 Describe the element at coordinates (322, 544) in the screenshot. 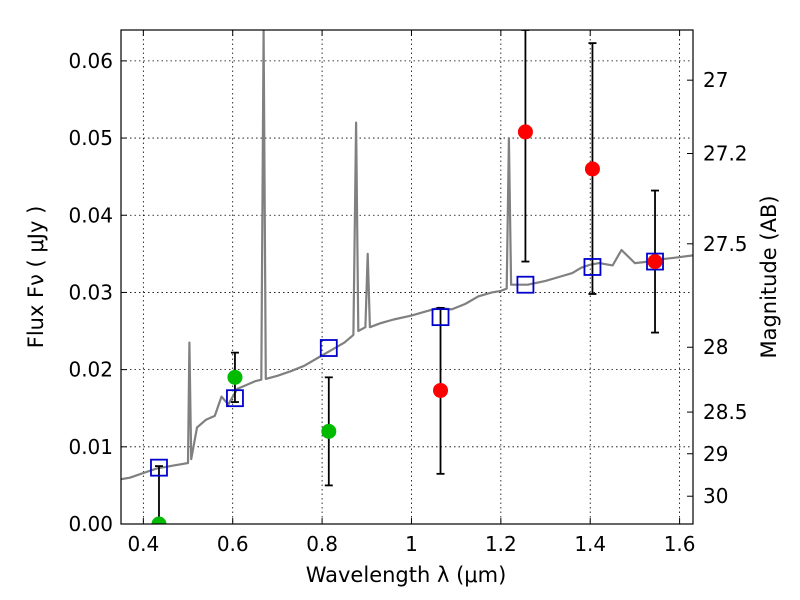

I see `x-tick-label: 0.8` at that location.